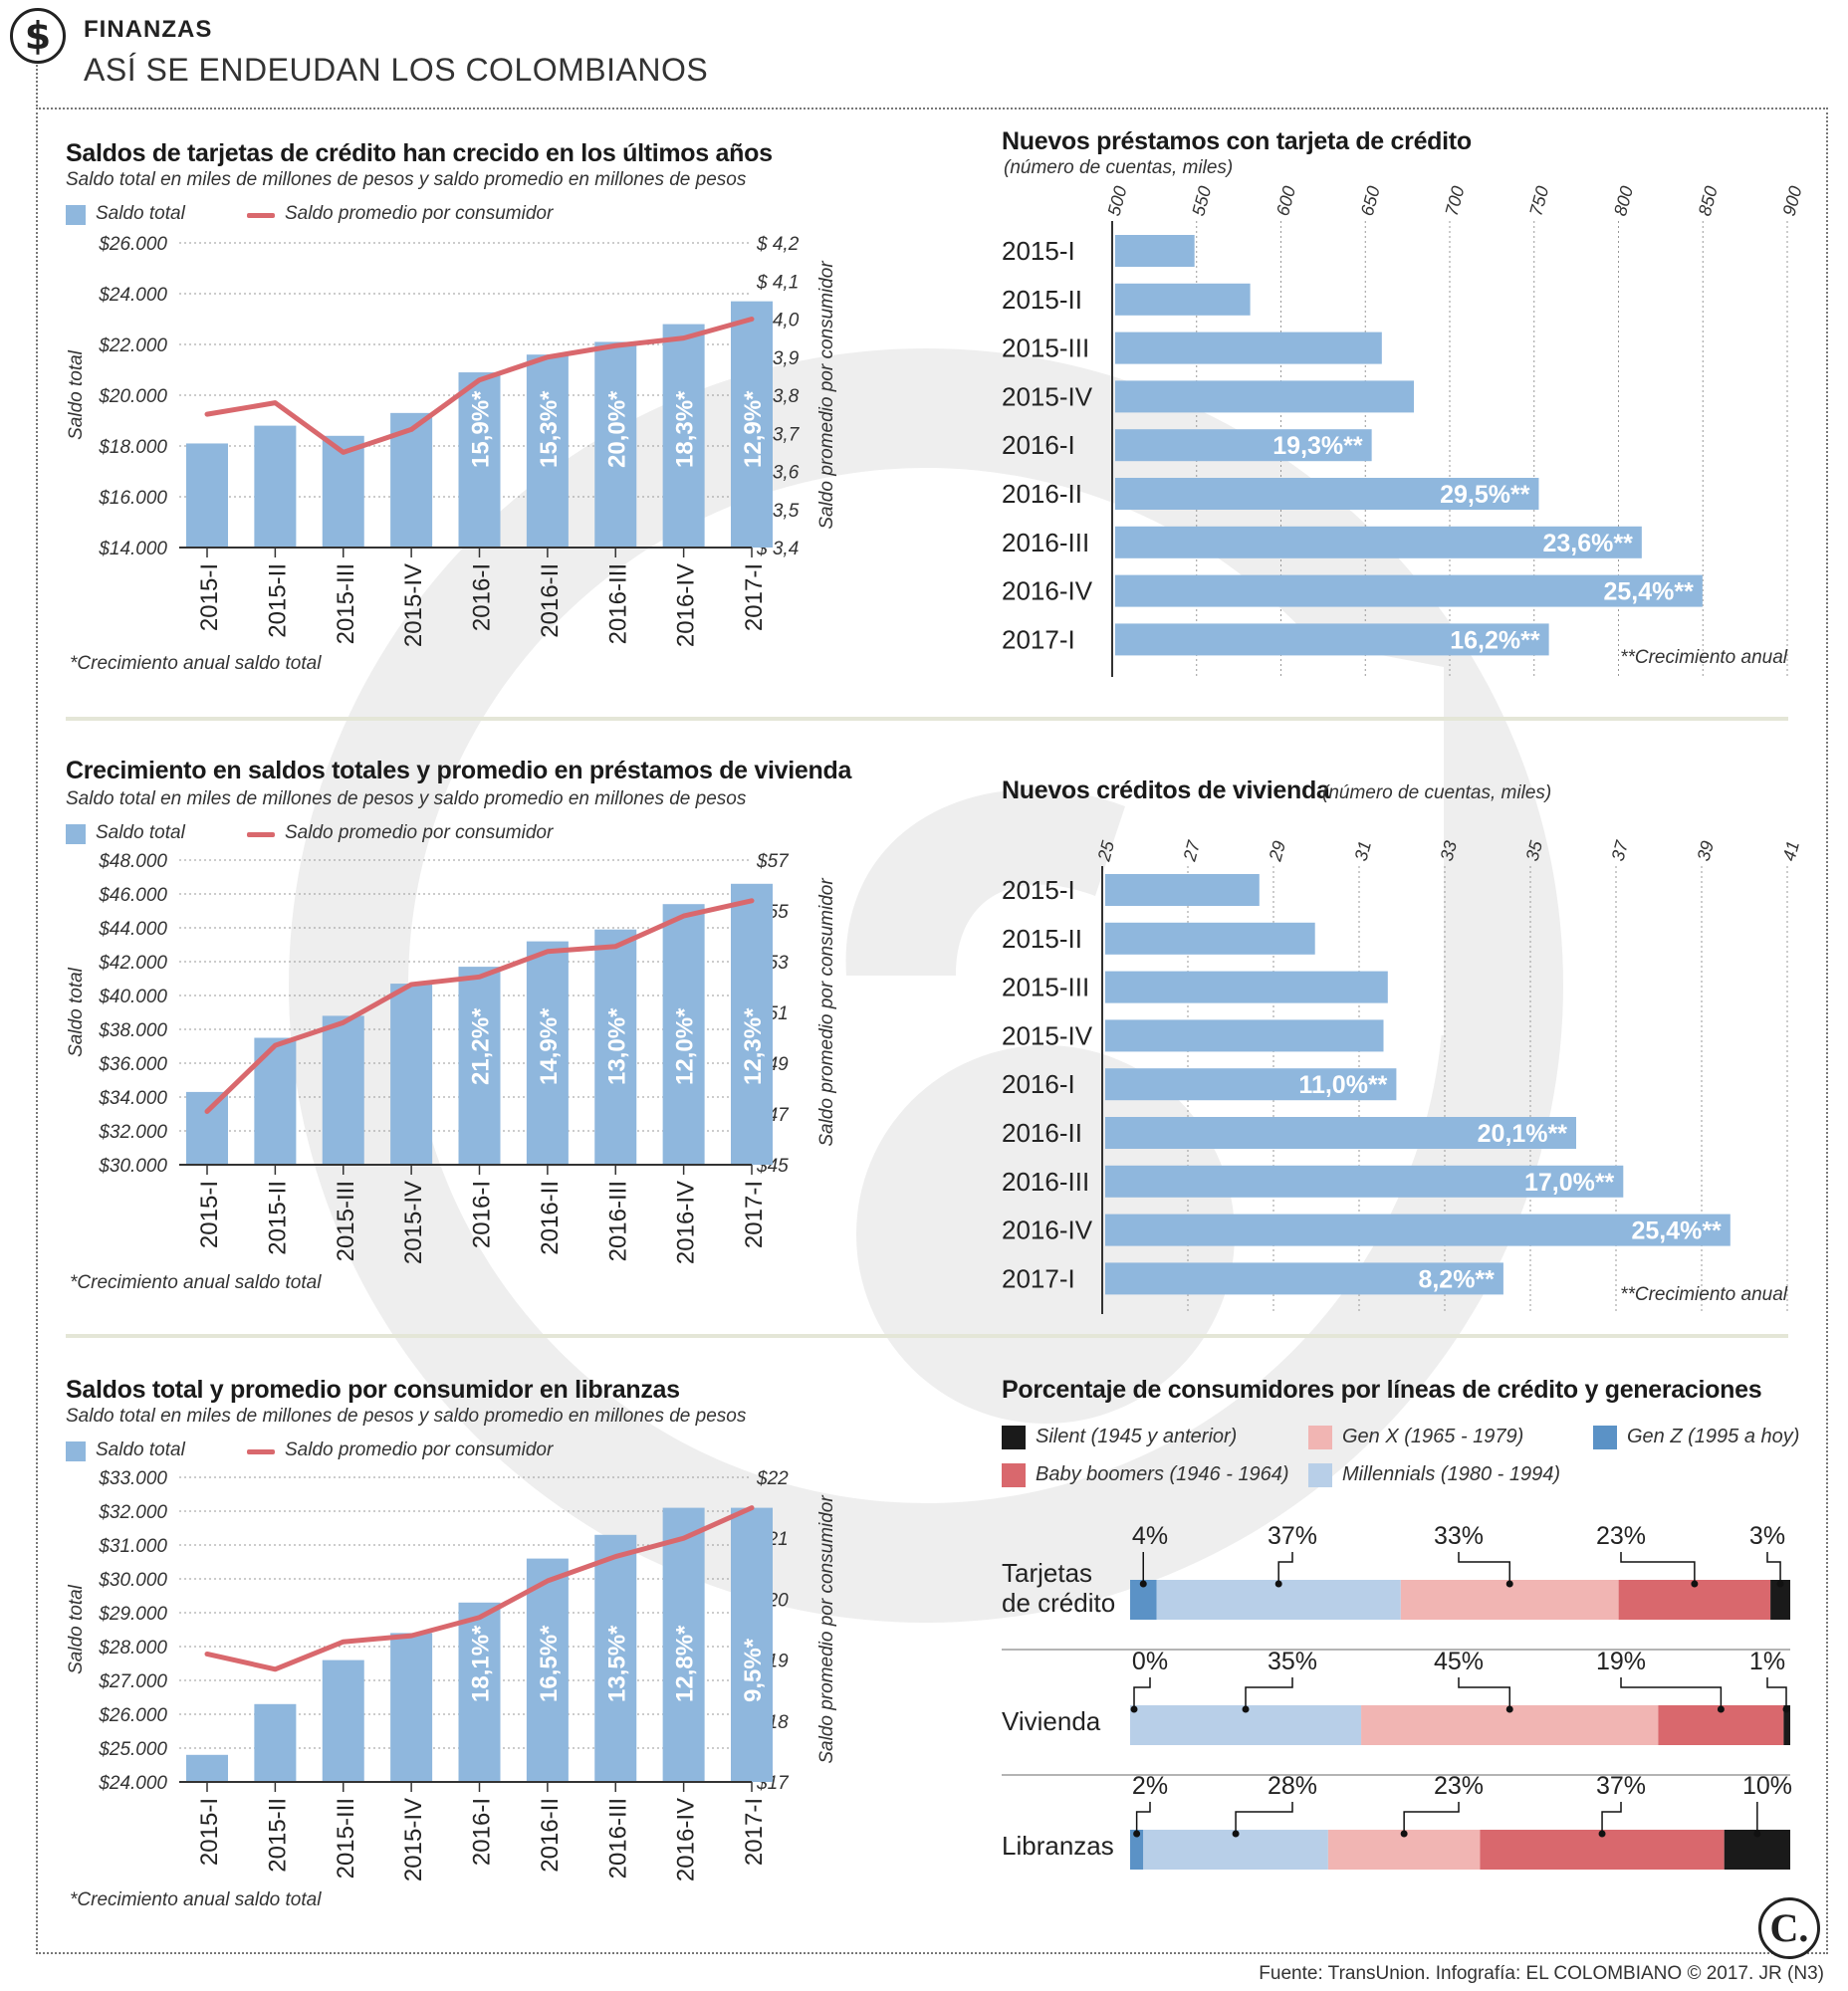  Describe the element at coordinates (1623, 201) in the screenshot. I see `x-tick-label: 800` at that location.